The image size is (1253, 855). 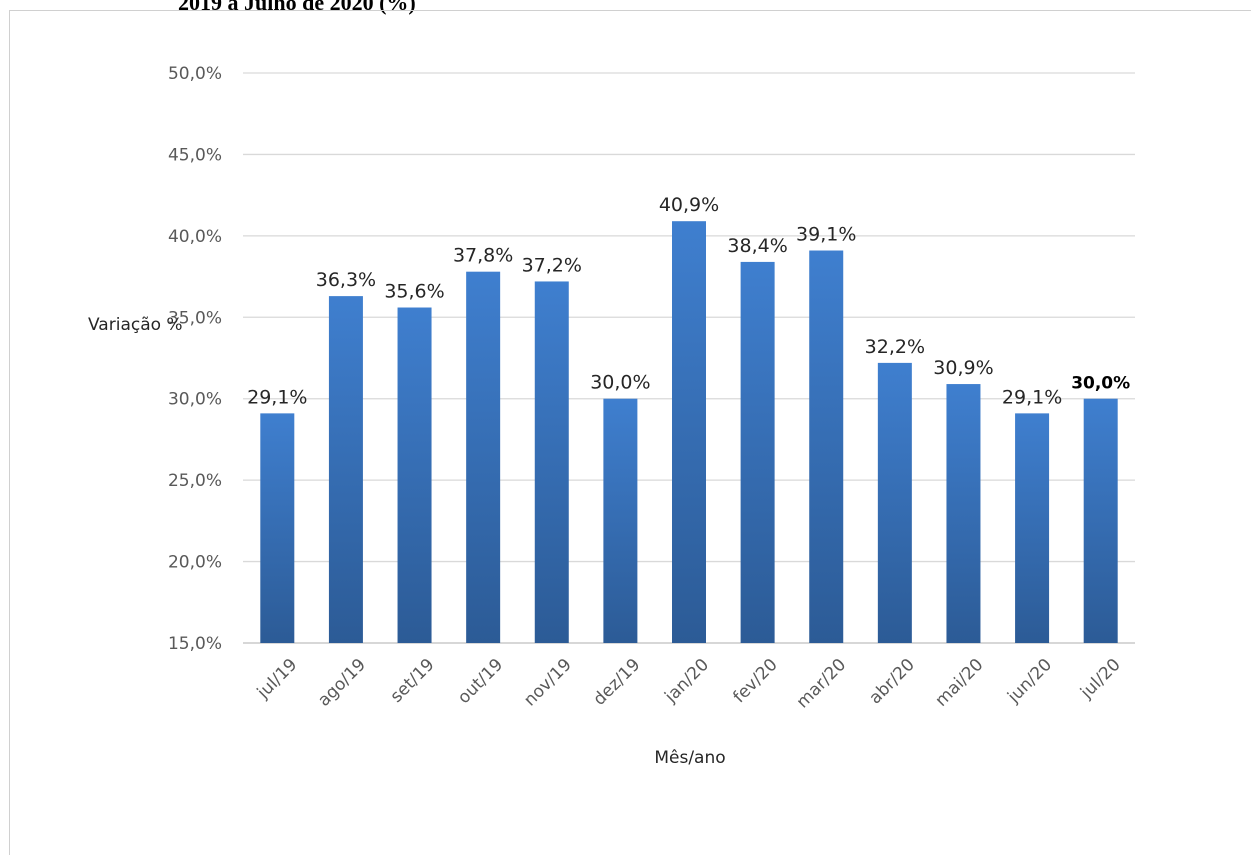 I want to click on data-label: 39,1%, so click(x=826, y=235).